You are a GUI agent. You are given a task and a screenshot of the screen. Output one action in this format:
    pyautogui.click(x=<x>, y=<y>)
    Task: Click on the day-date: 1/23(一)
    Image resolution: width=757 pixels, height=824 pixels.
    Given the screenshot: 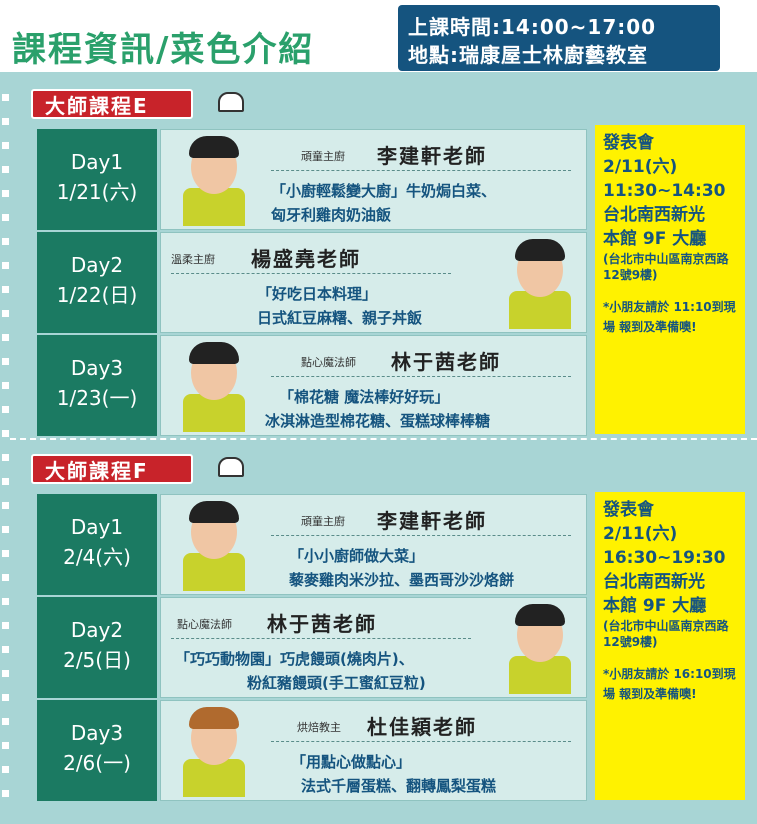 What is the action you would take?
    pyautogui.click(x=97, y=398)
    